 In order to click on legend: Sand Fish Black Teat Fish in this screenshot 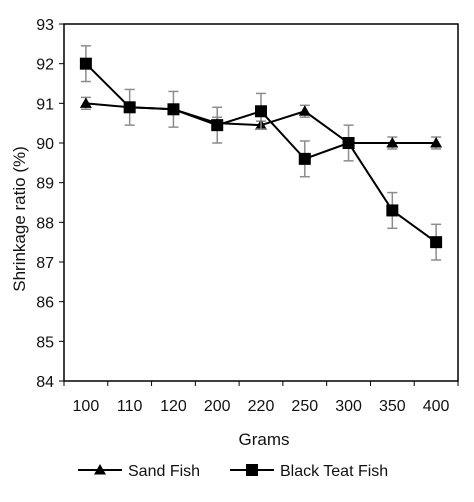, I will do `click(233, 471)`.